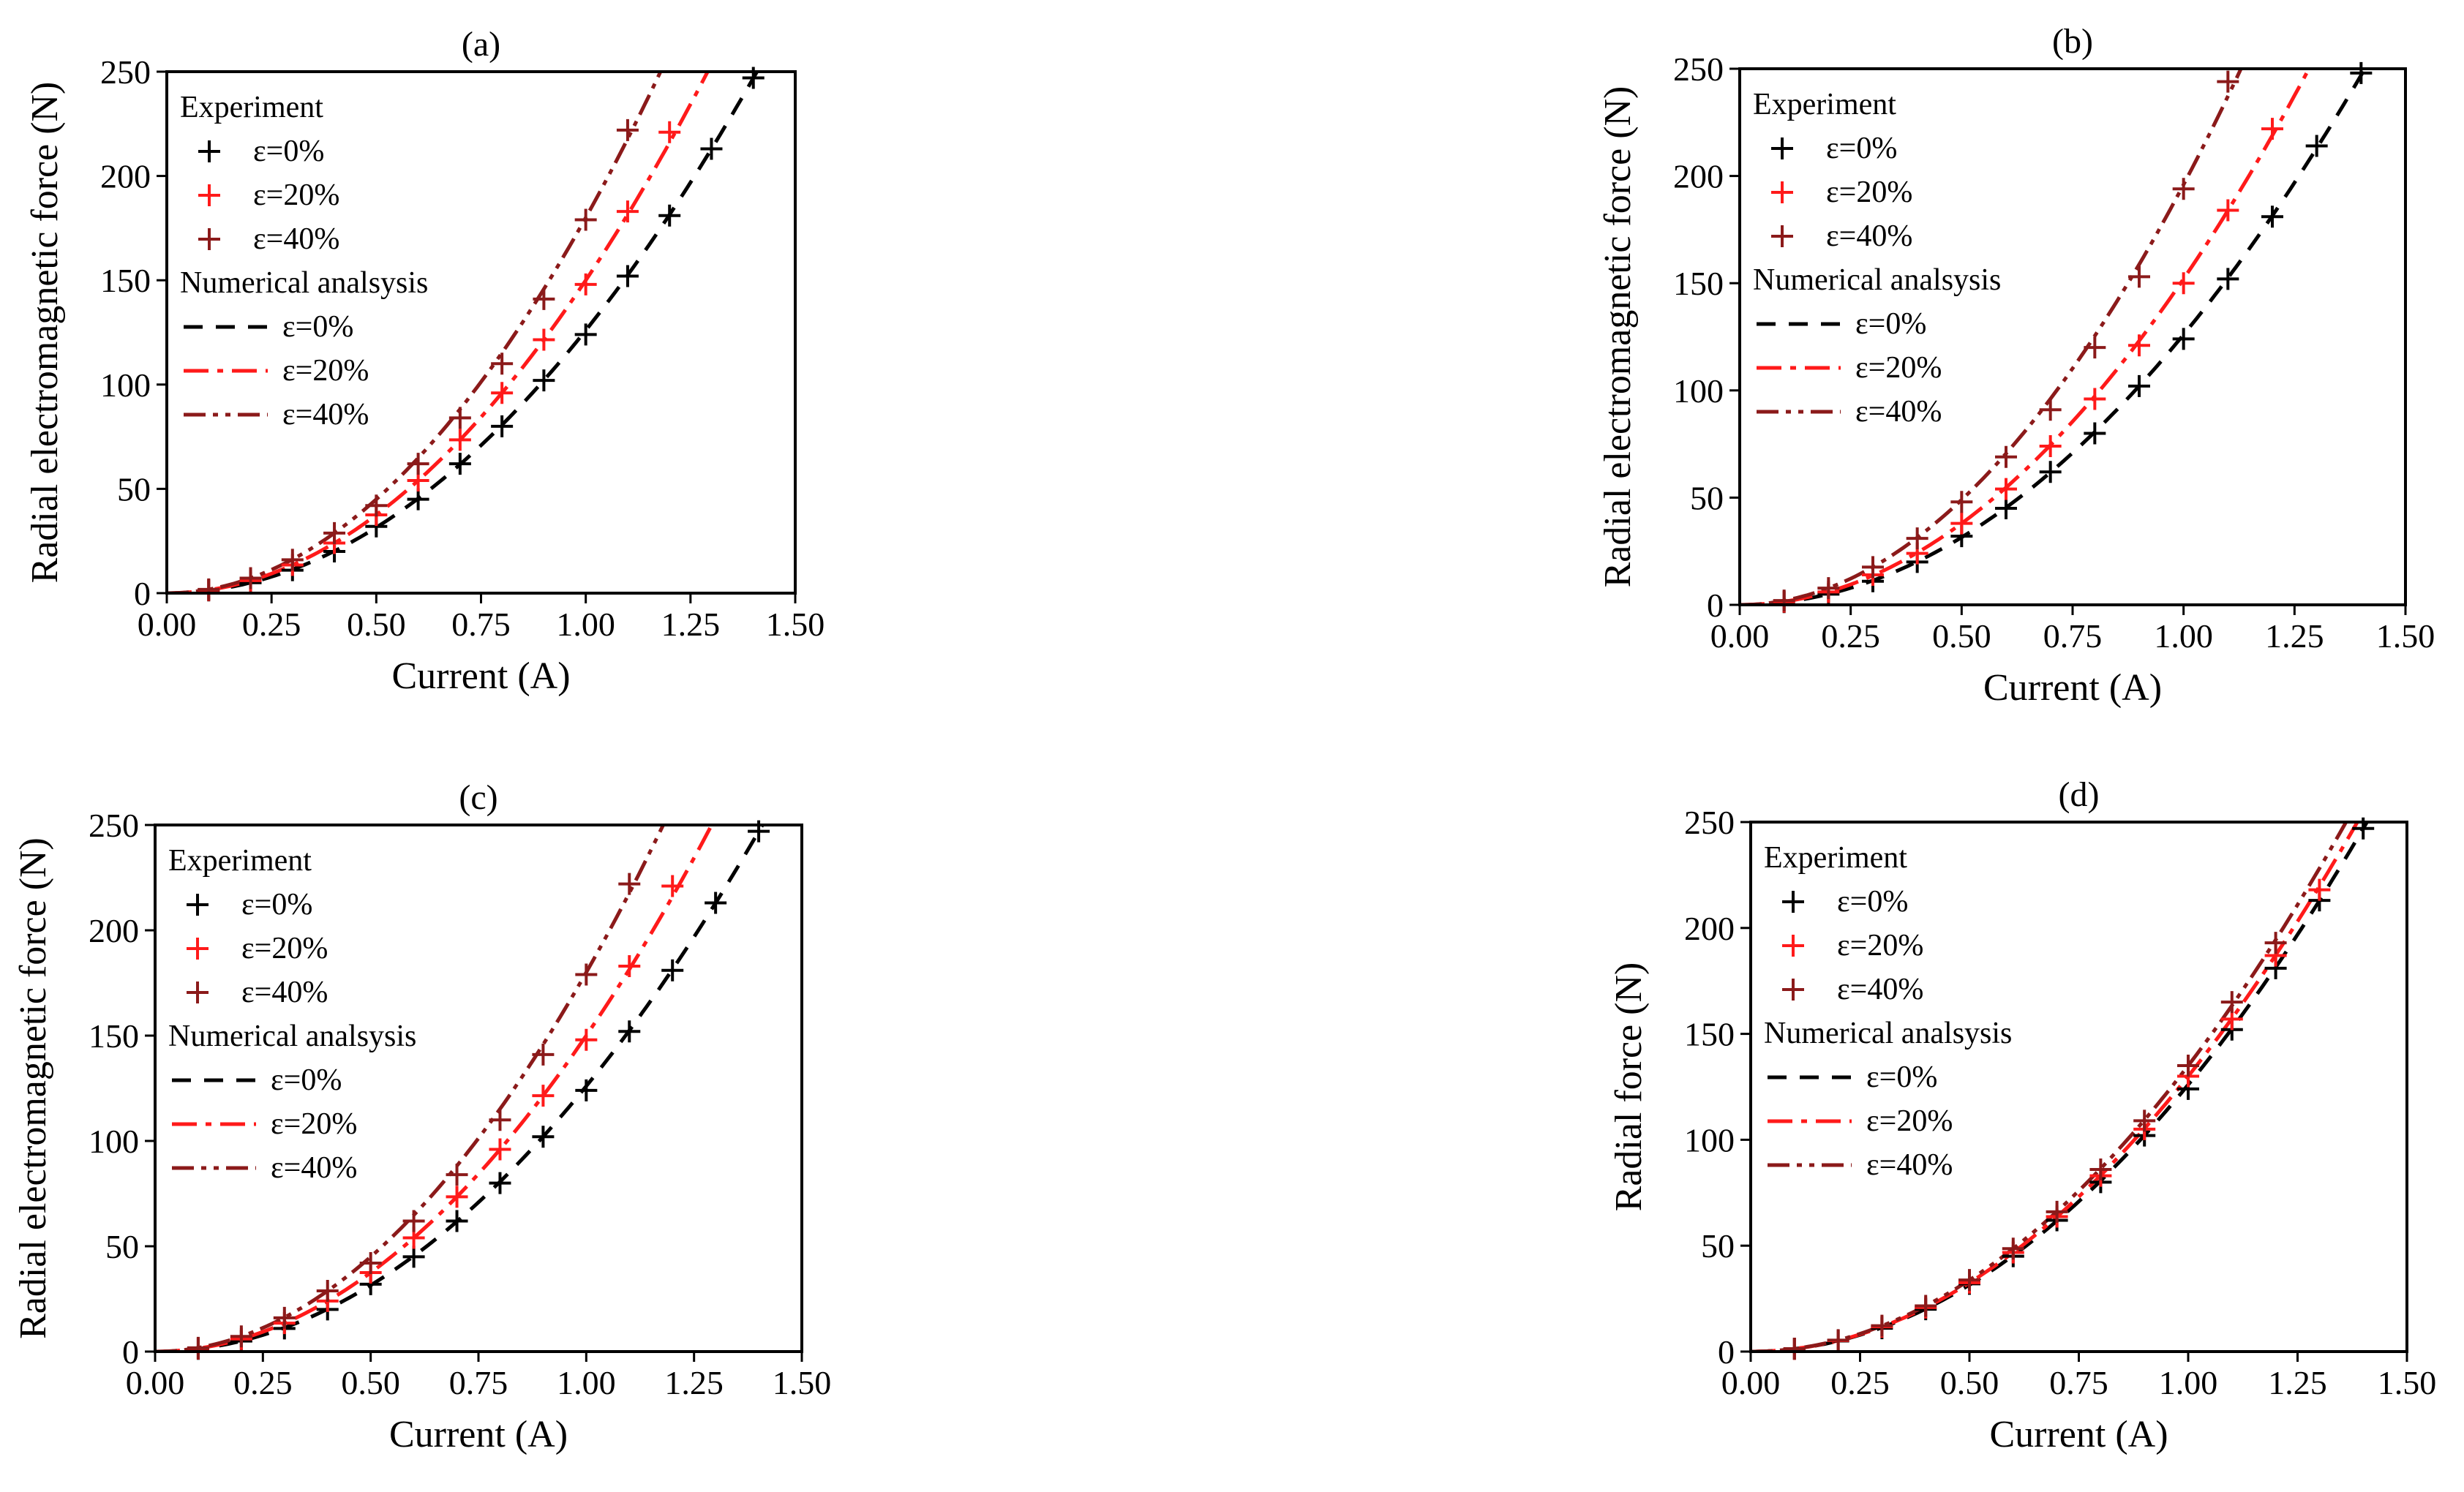 The height and width of the screenshot is (1492, 2464). I want to click on legend-experiment-label: ε=20%, so click(1869, 192).